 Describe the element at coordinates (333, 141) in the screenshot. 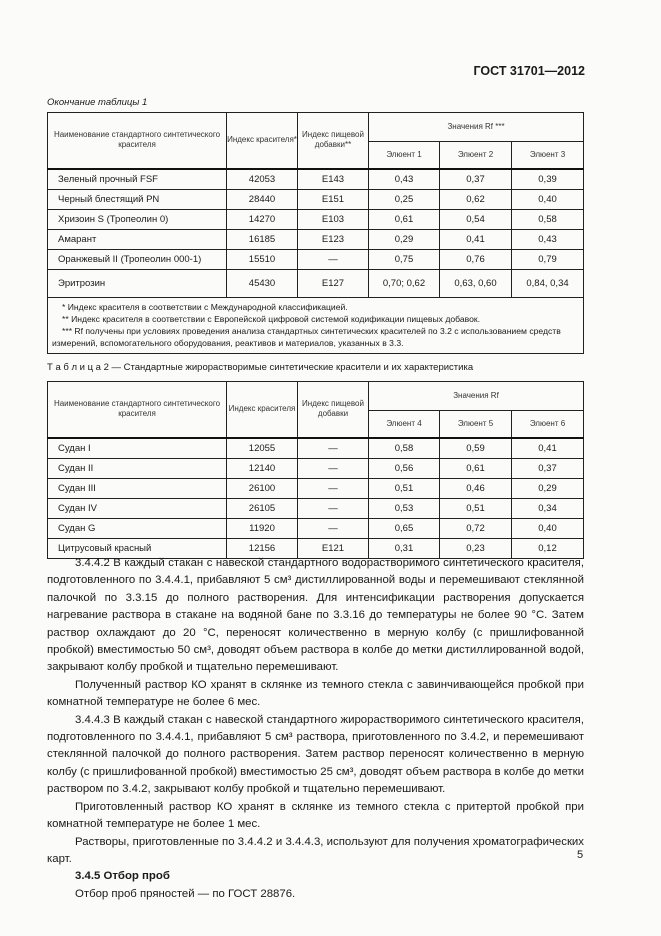

I see `header-food-index: Индекс пищевой добавки**` at that location.